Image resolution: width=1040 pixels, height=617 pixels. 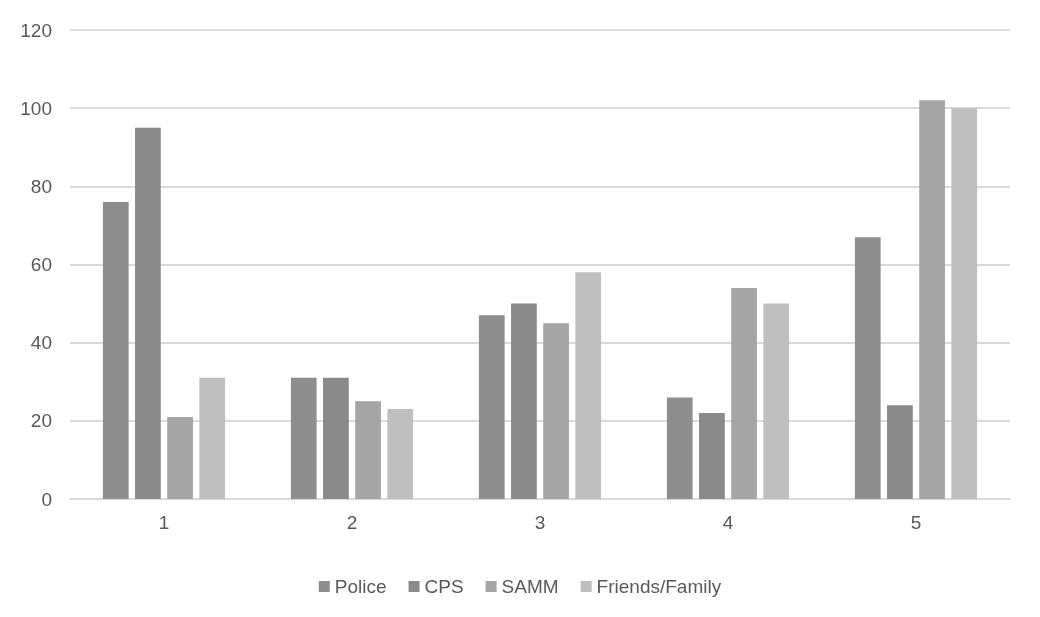 I want to click on y-tick-label: 80, so click(x=41, y=186).